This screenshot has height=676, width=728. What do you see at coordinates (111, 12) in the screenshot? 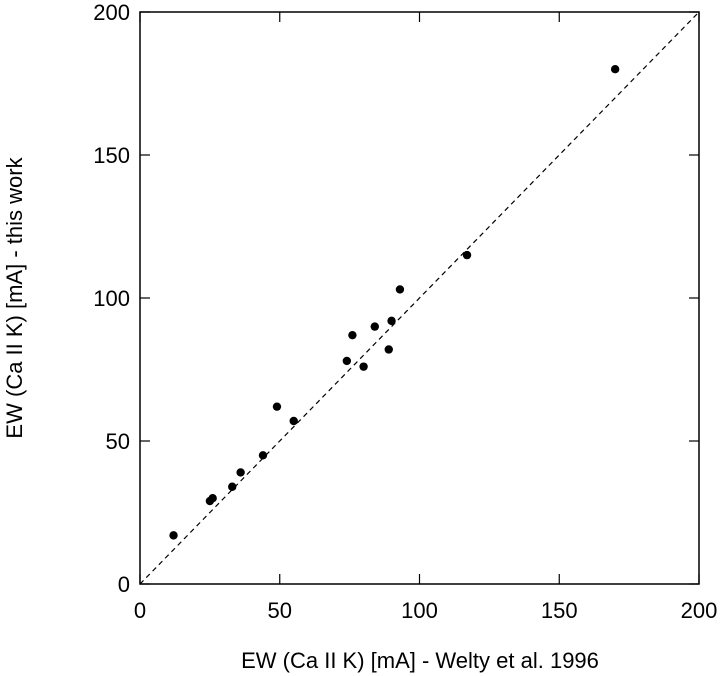
I see `y-tick-label: 200` at bounding box center [111, 12].